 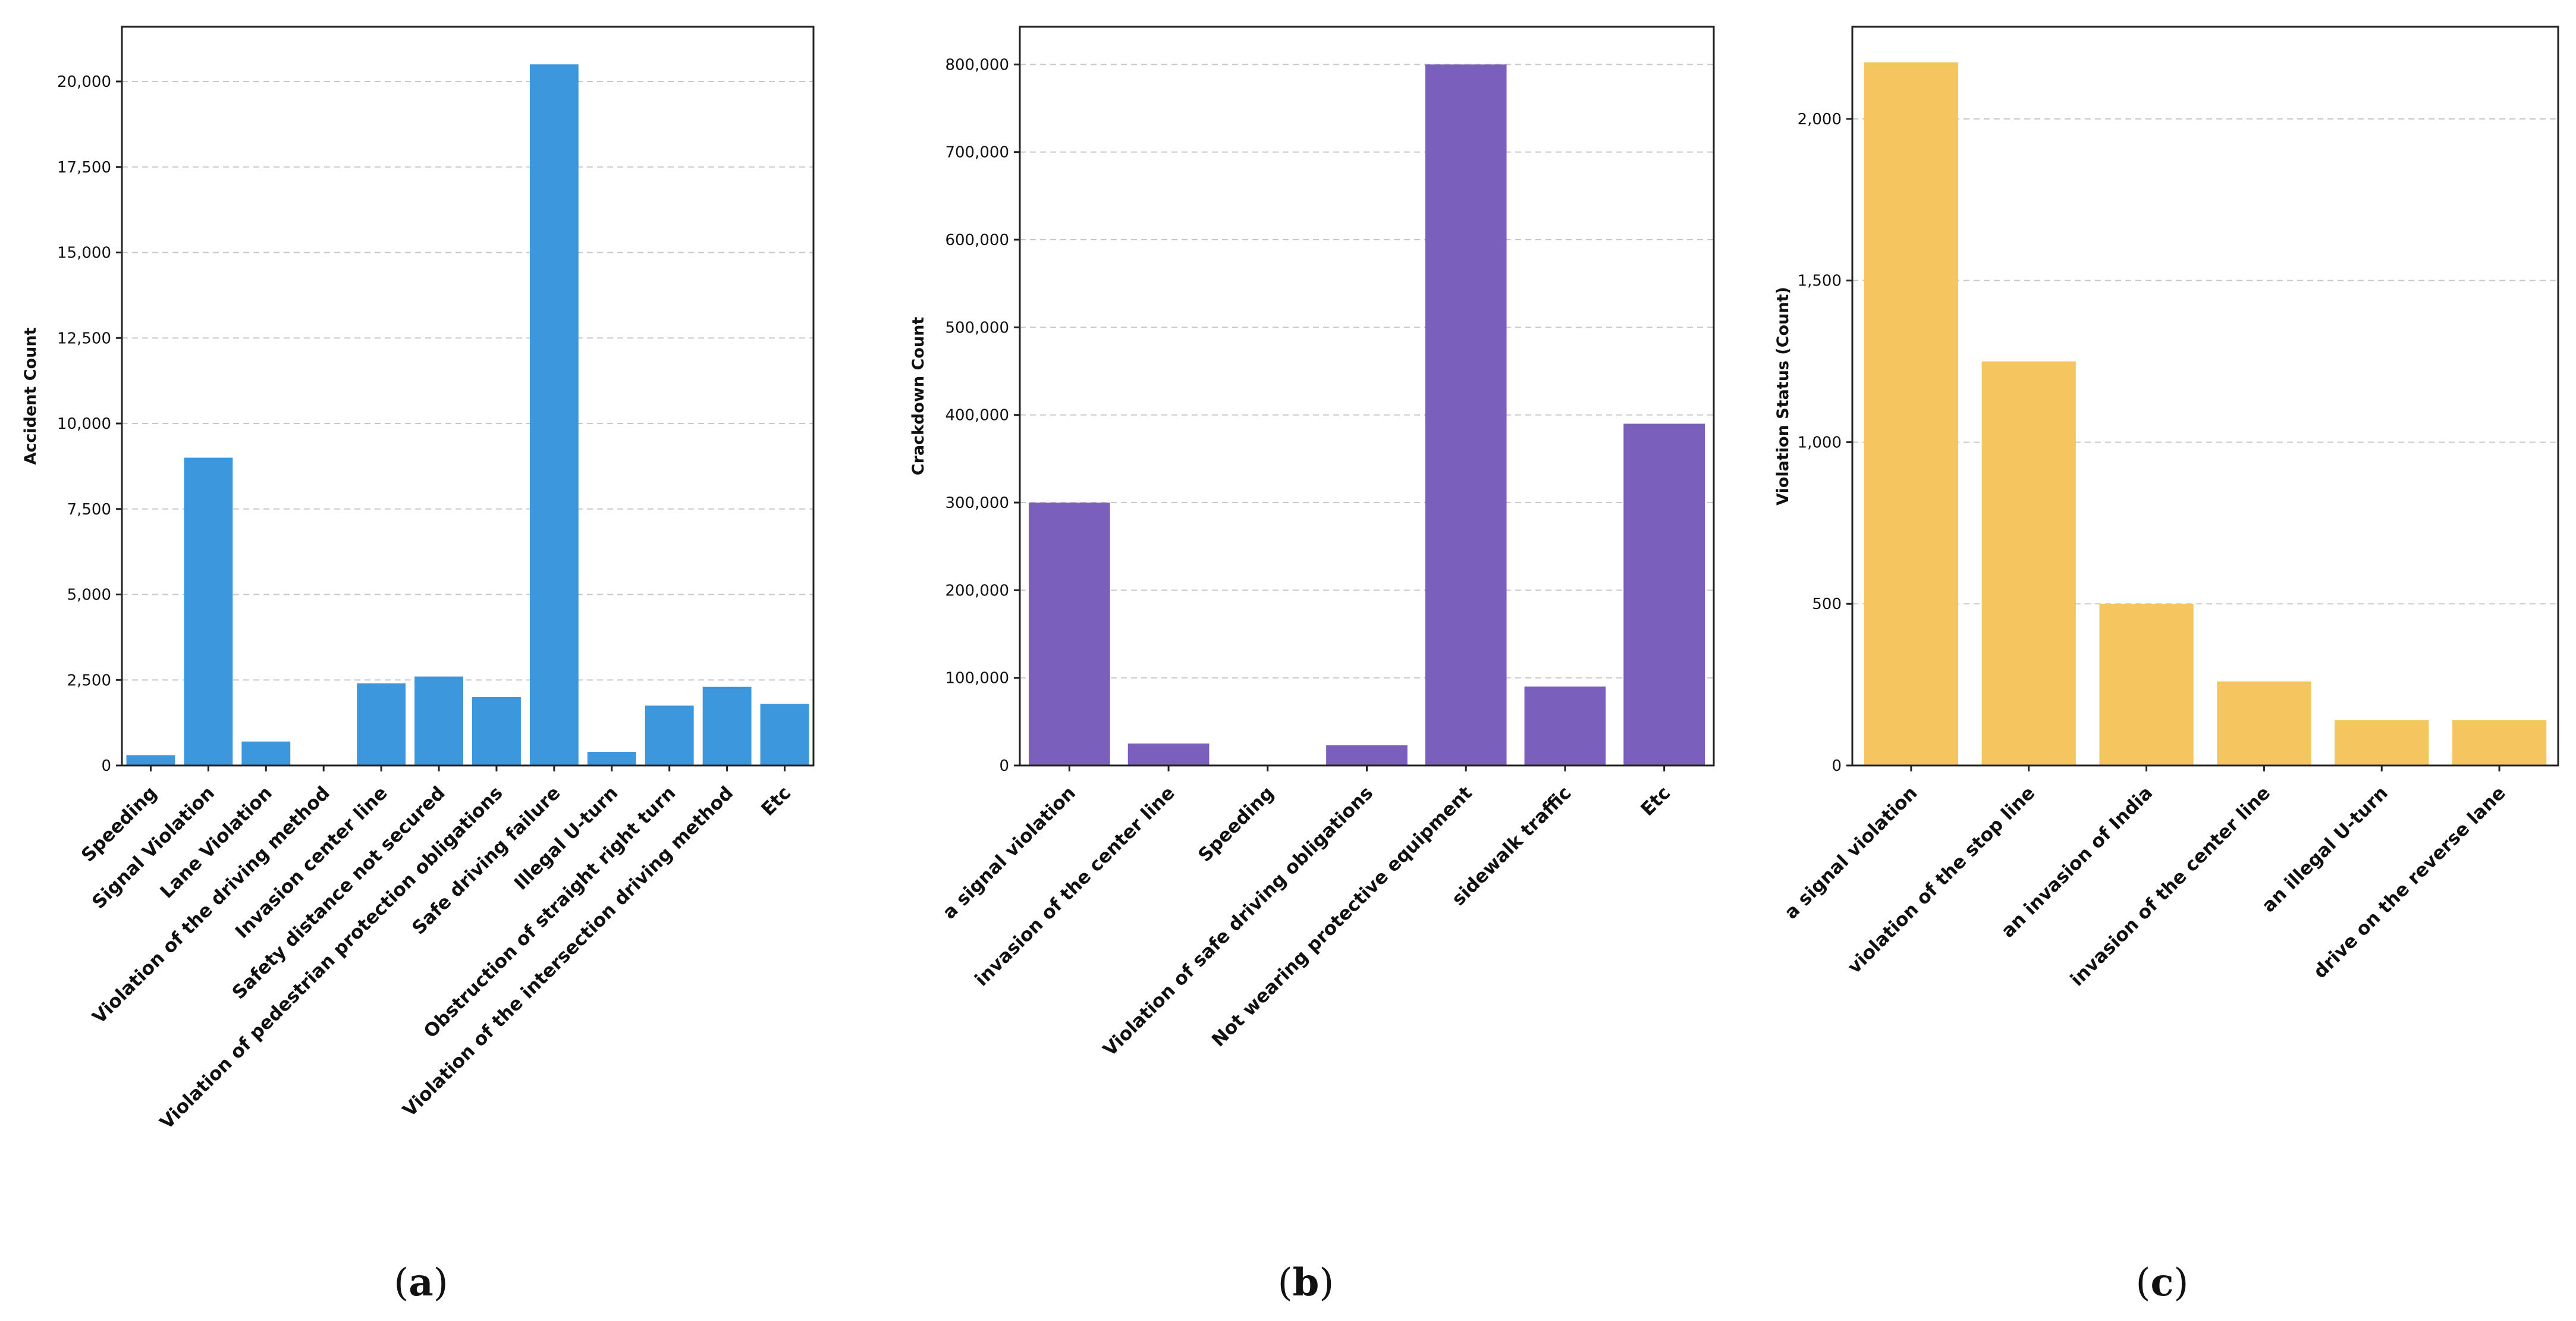 What do you see at coordinates (1827, 604) in the screenshot?
I see `y-tick-label: 500` at bounding box center [1827, 604].